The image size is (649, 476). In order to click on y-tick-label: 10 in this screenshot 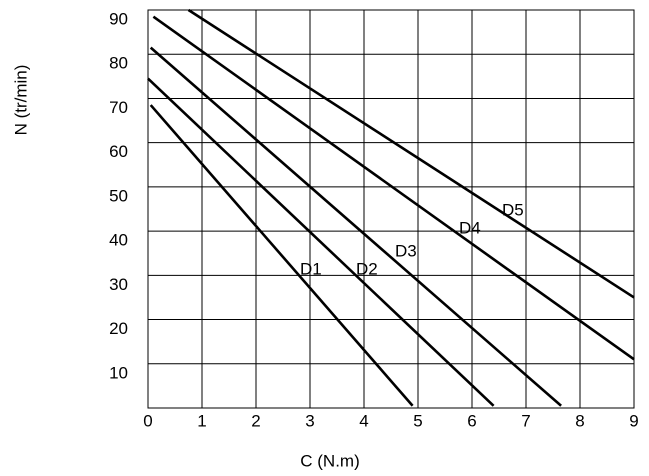, I will do `click(118, 372)`.